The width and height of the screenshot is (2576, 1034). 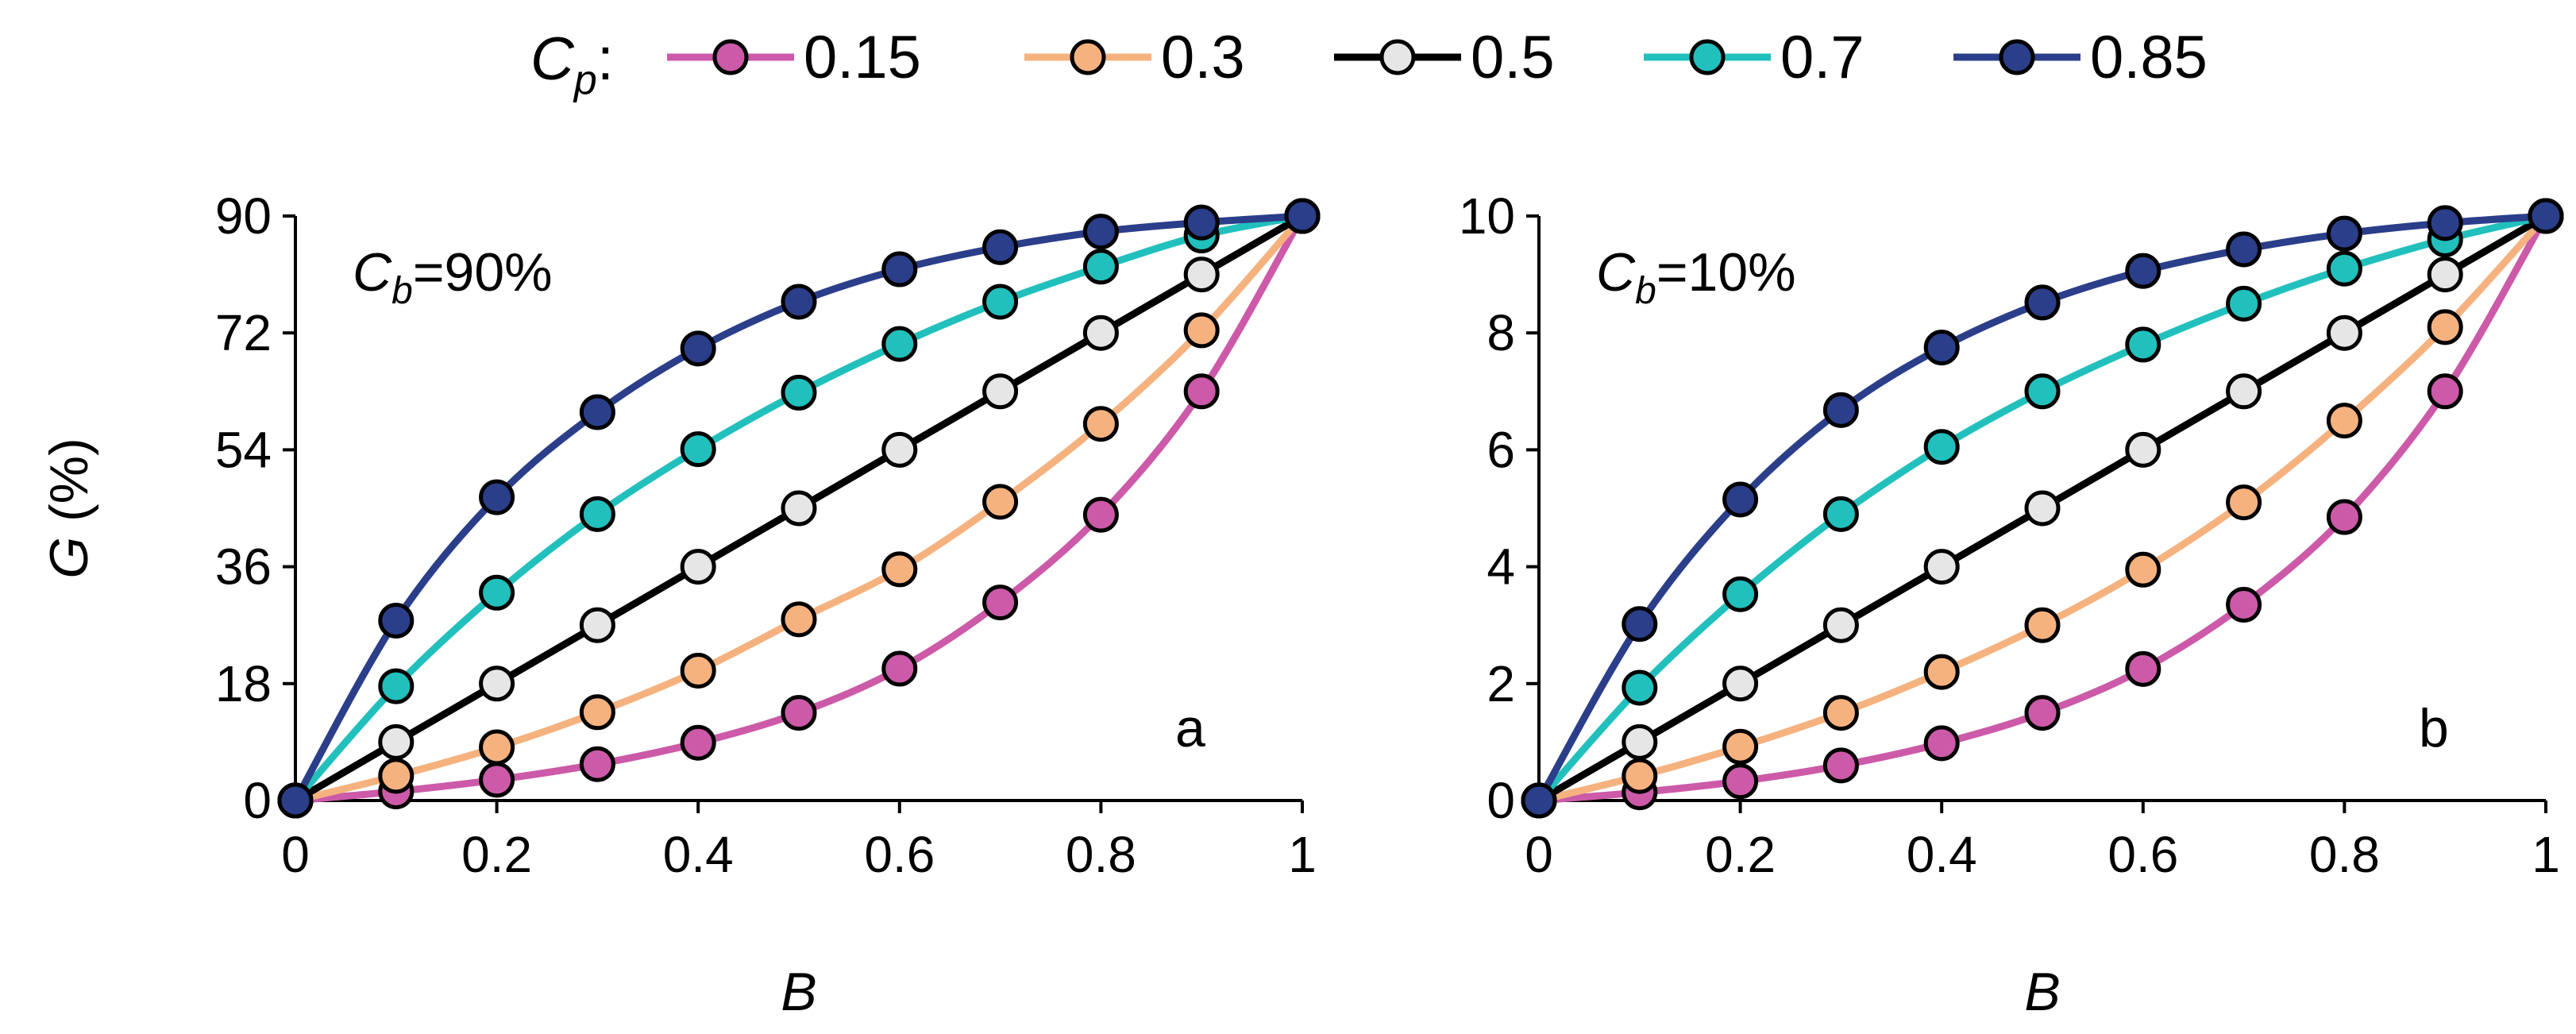 I want to click on y-tick-label: 2, so click(x=1501, y=683).